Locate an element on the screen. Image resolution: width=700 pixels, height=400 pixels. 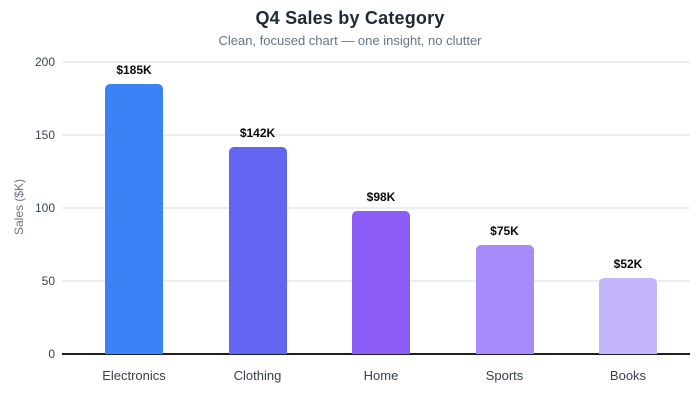
x-axis-category-label: Books is located at coordinates (628, 375).